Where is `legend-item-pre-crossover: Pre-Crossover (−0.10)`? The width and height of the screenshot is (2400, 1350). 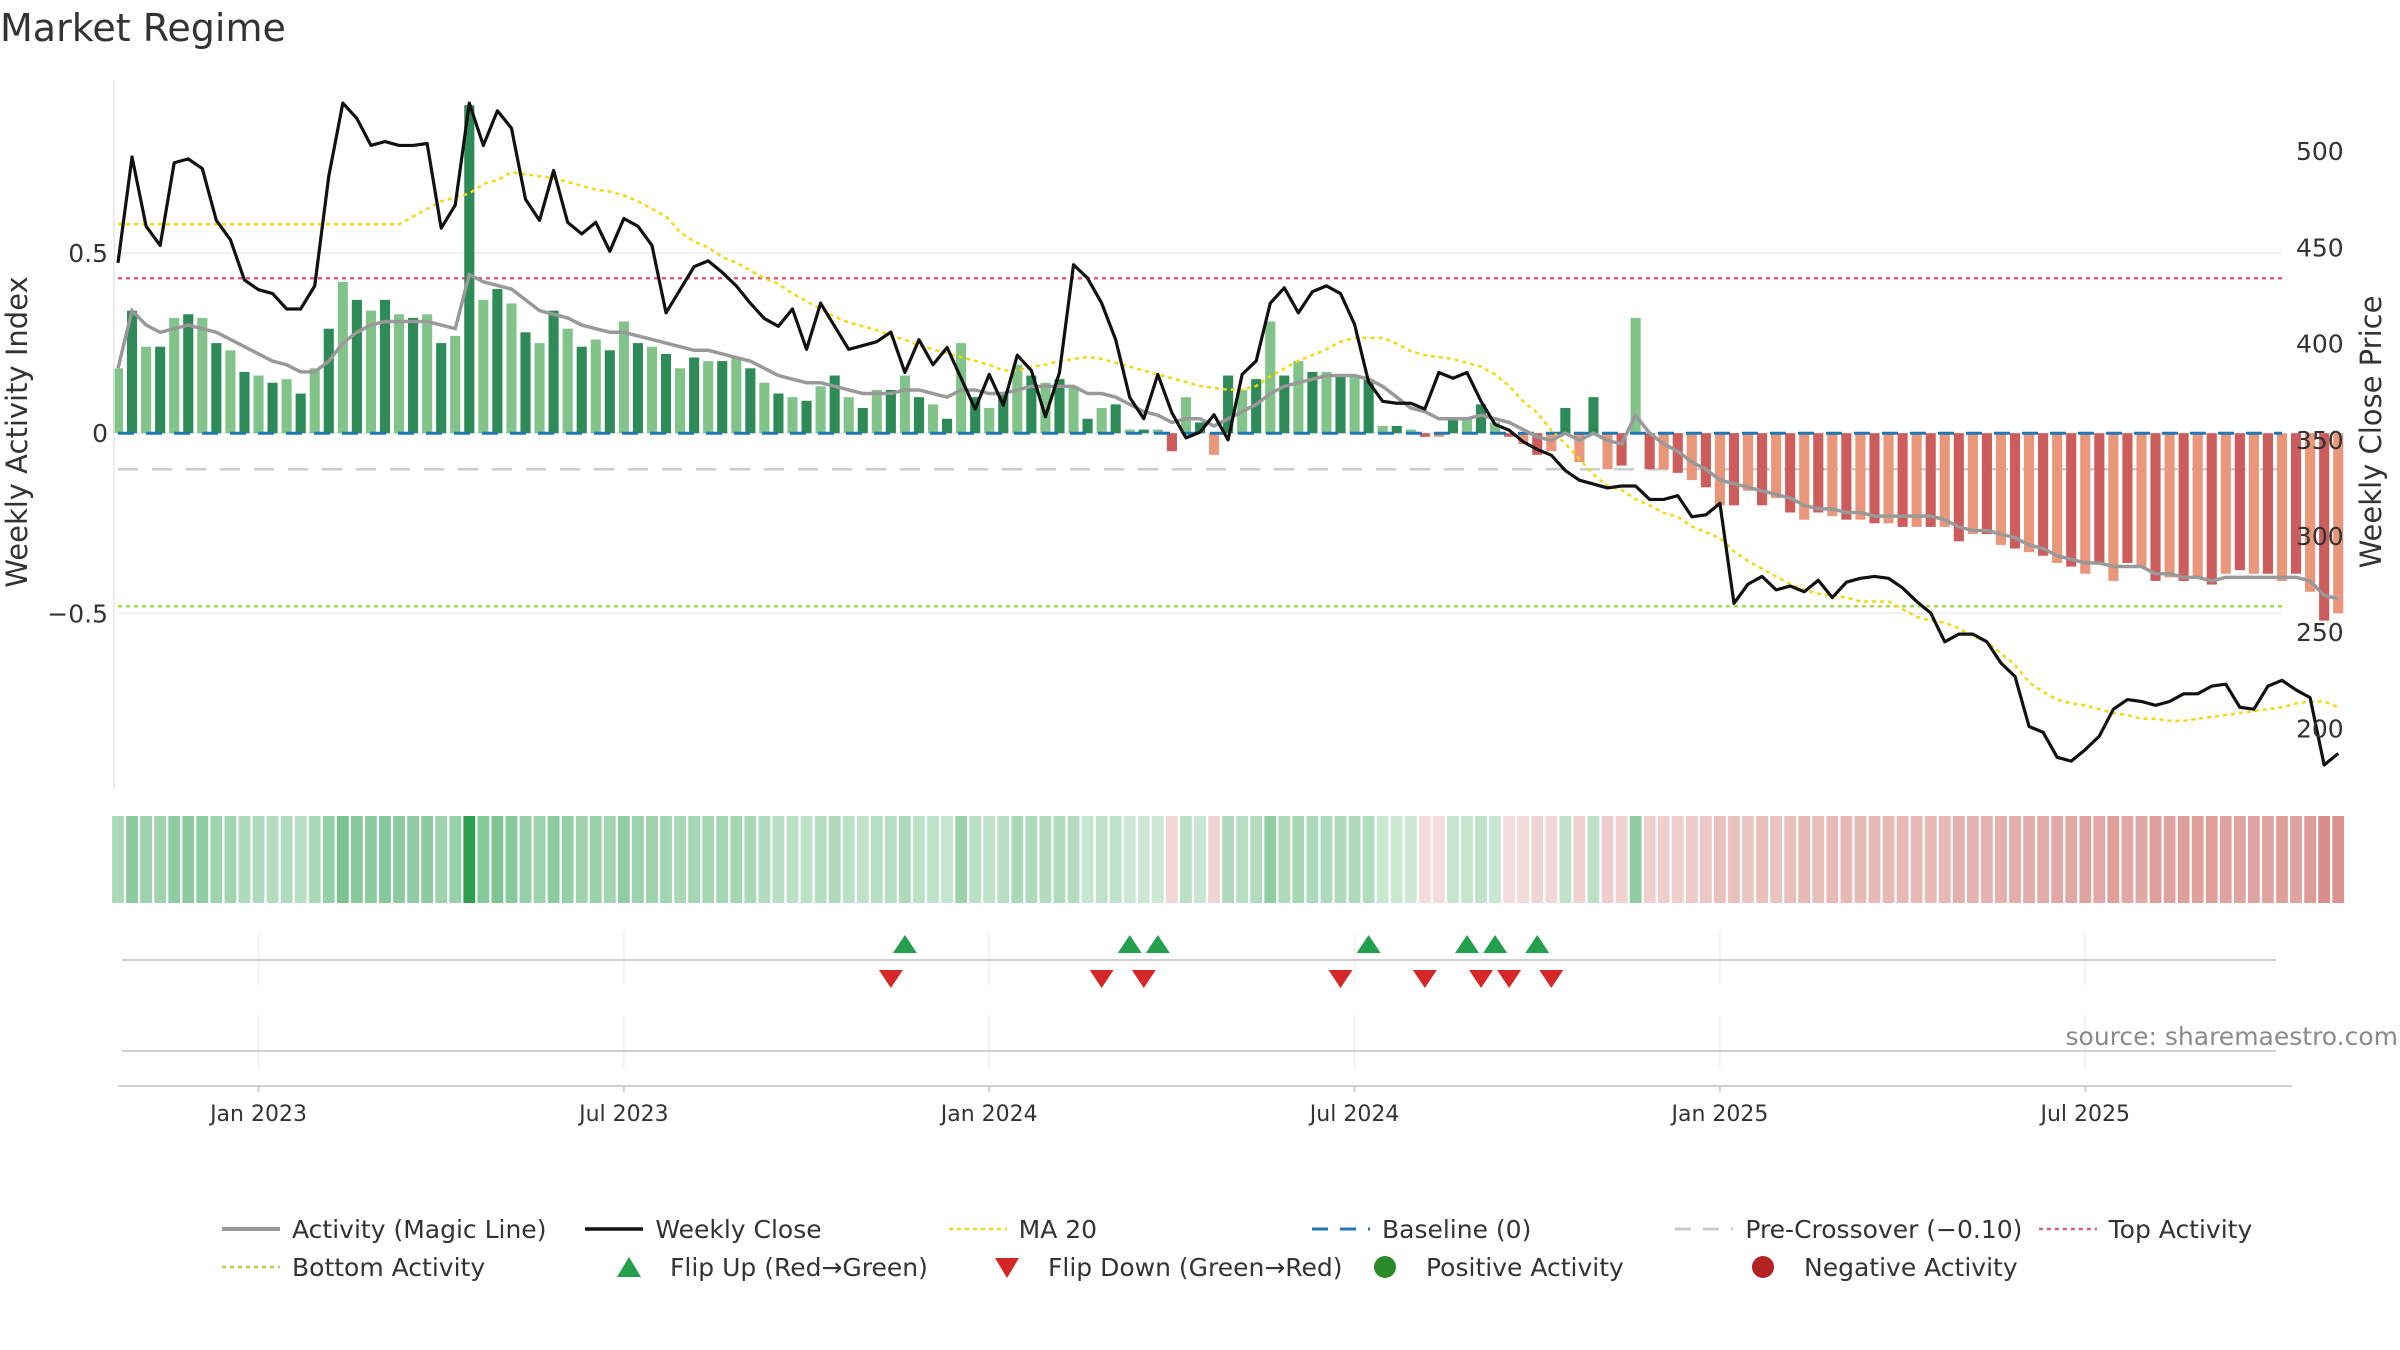
legend-item-pre-crossover: Pre-Crossover (−0.10) is located at coordinates (1854, 1229).